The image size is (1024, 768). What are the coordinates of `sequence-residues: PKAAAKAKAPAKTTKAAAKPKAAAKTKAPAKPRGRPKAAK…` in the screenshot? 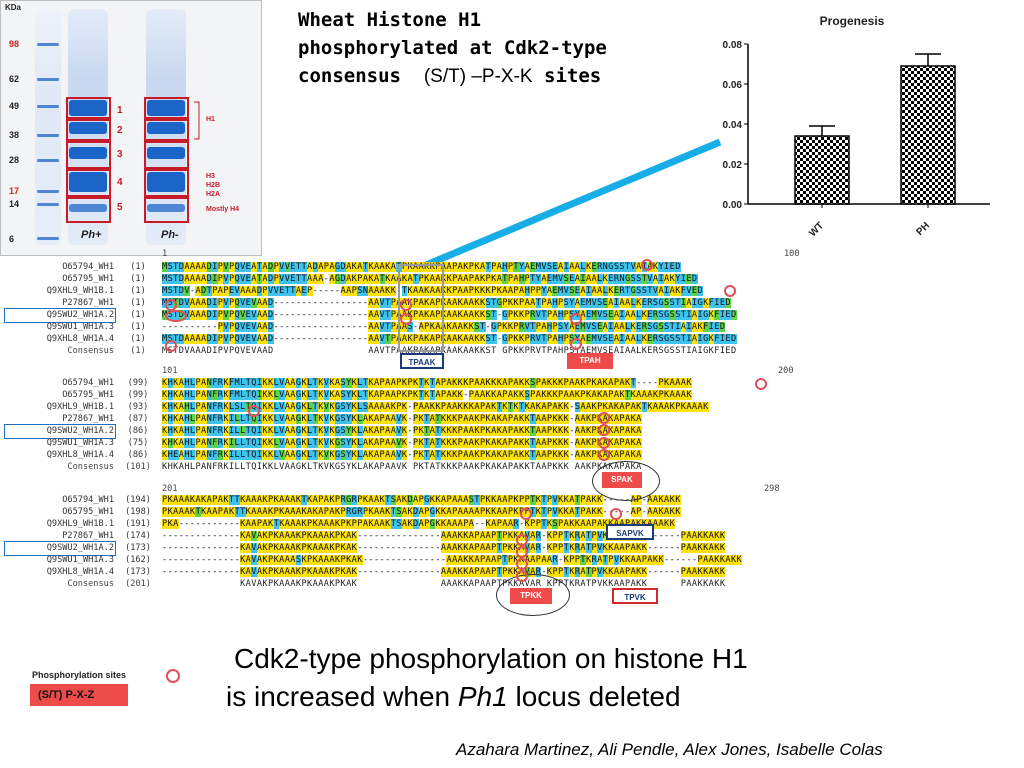 It's located at (421, 500).